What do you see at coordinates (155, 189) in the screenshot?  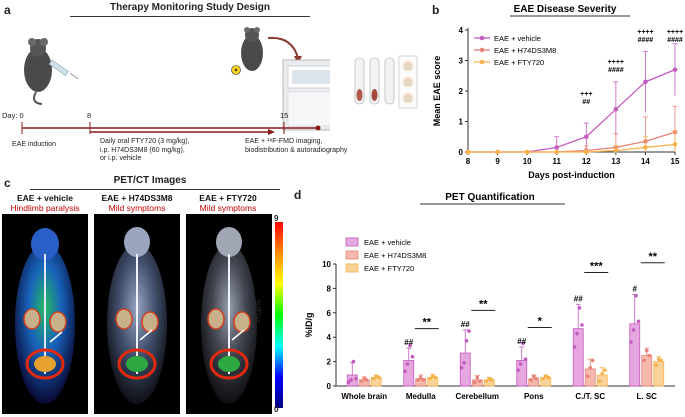 I see `panel-c-title-underline` at bounding box center [155, 189].